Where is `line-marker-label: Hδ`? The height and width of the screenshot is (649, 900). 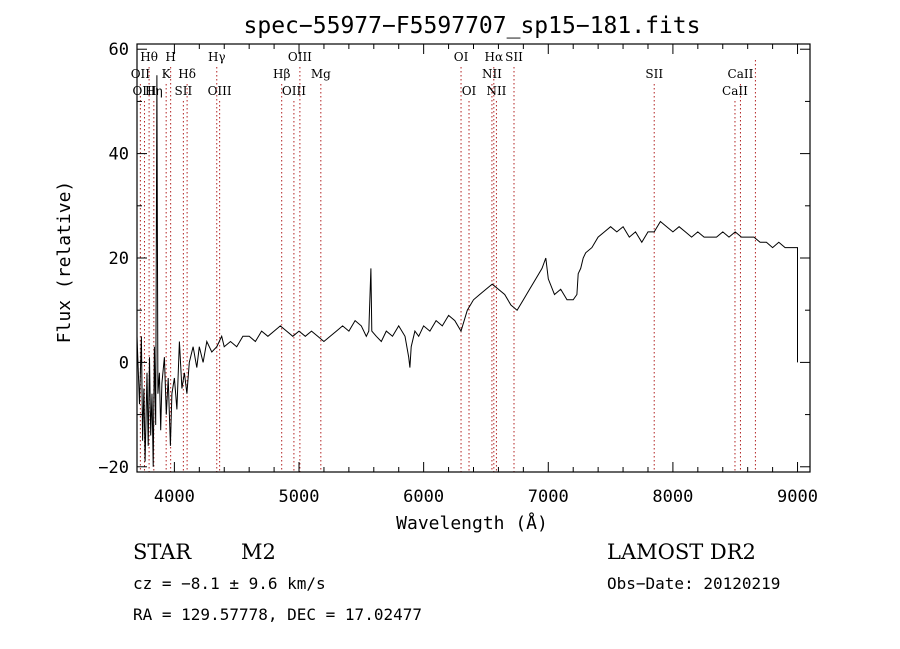 line-marker-label: Hδ is located at coordinates (187, 74).